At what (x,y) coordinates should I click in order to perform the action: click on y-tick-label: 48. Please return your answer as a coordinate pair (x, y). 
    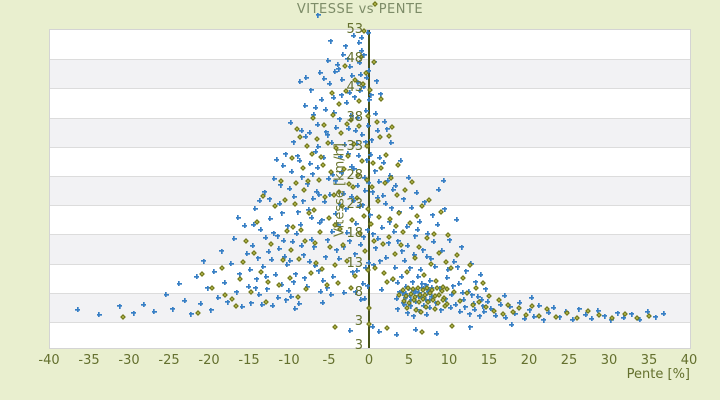
    Looking at the image, I should click on (354, 59).